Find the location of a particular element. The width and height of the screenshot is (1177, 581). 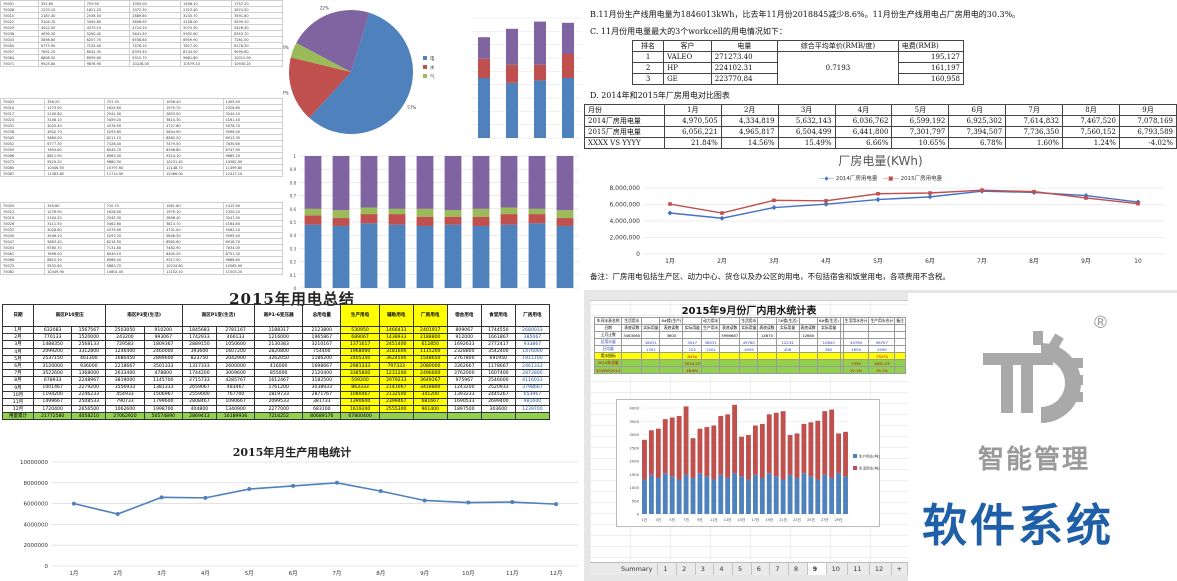

mini-cell: 11152.10 is located at coordinates (193, 271).